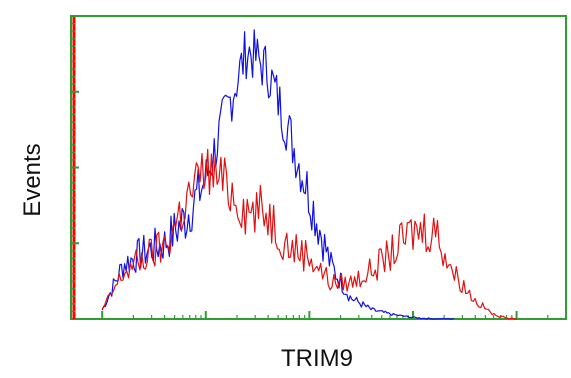  I want to click on x-axis-label: TRIM9, so click(317, 358).